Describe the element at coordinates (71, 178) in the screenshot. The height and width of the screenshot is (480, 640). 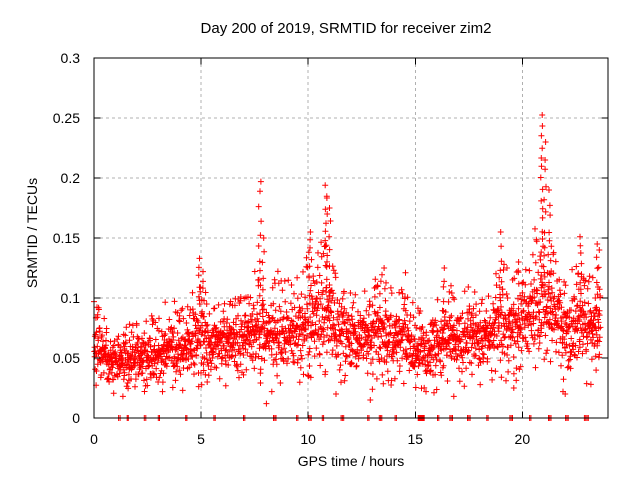
I see `y-tick-label: 0.2` at that location.